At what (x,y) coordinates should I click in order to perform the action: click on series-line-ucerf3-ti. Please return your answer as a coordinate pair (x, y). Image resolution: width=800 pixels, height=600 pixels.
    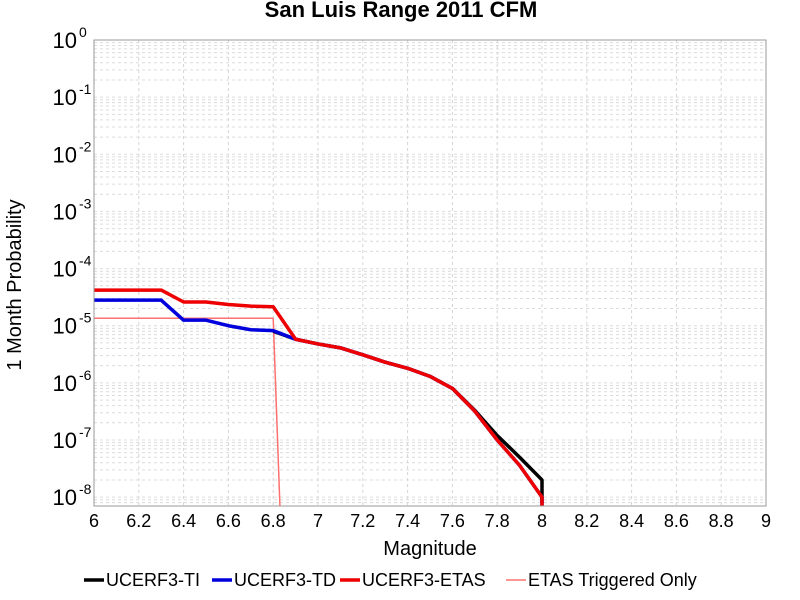
    Looking at the image, I should click on (408, 416).